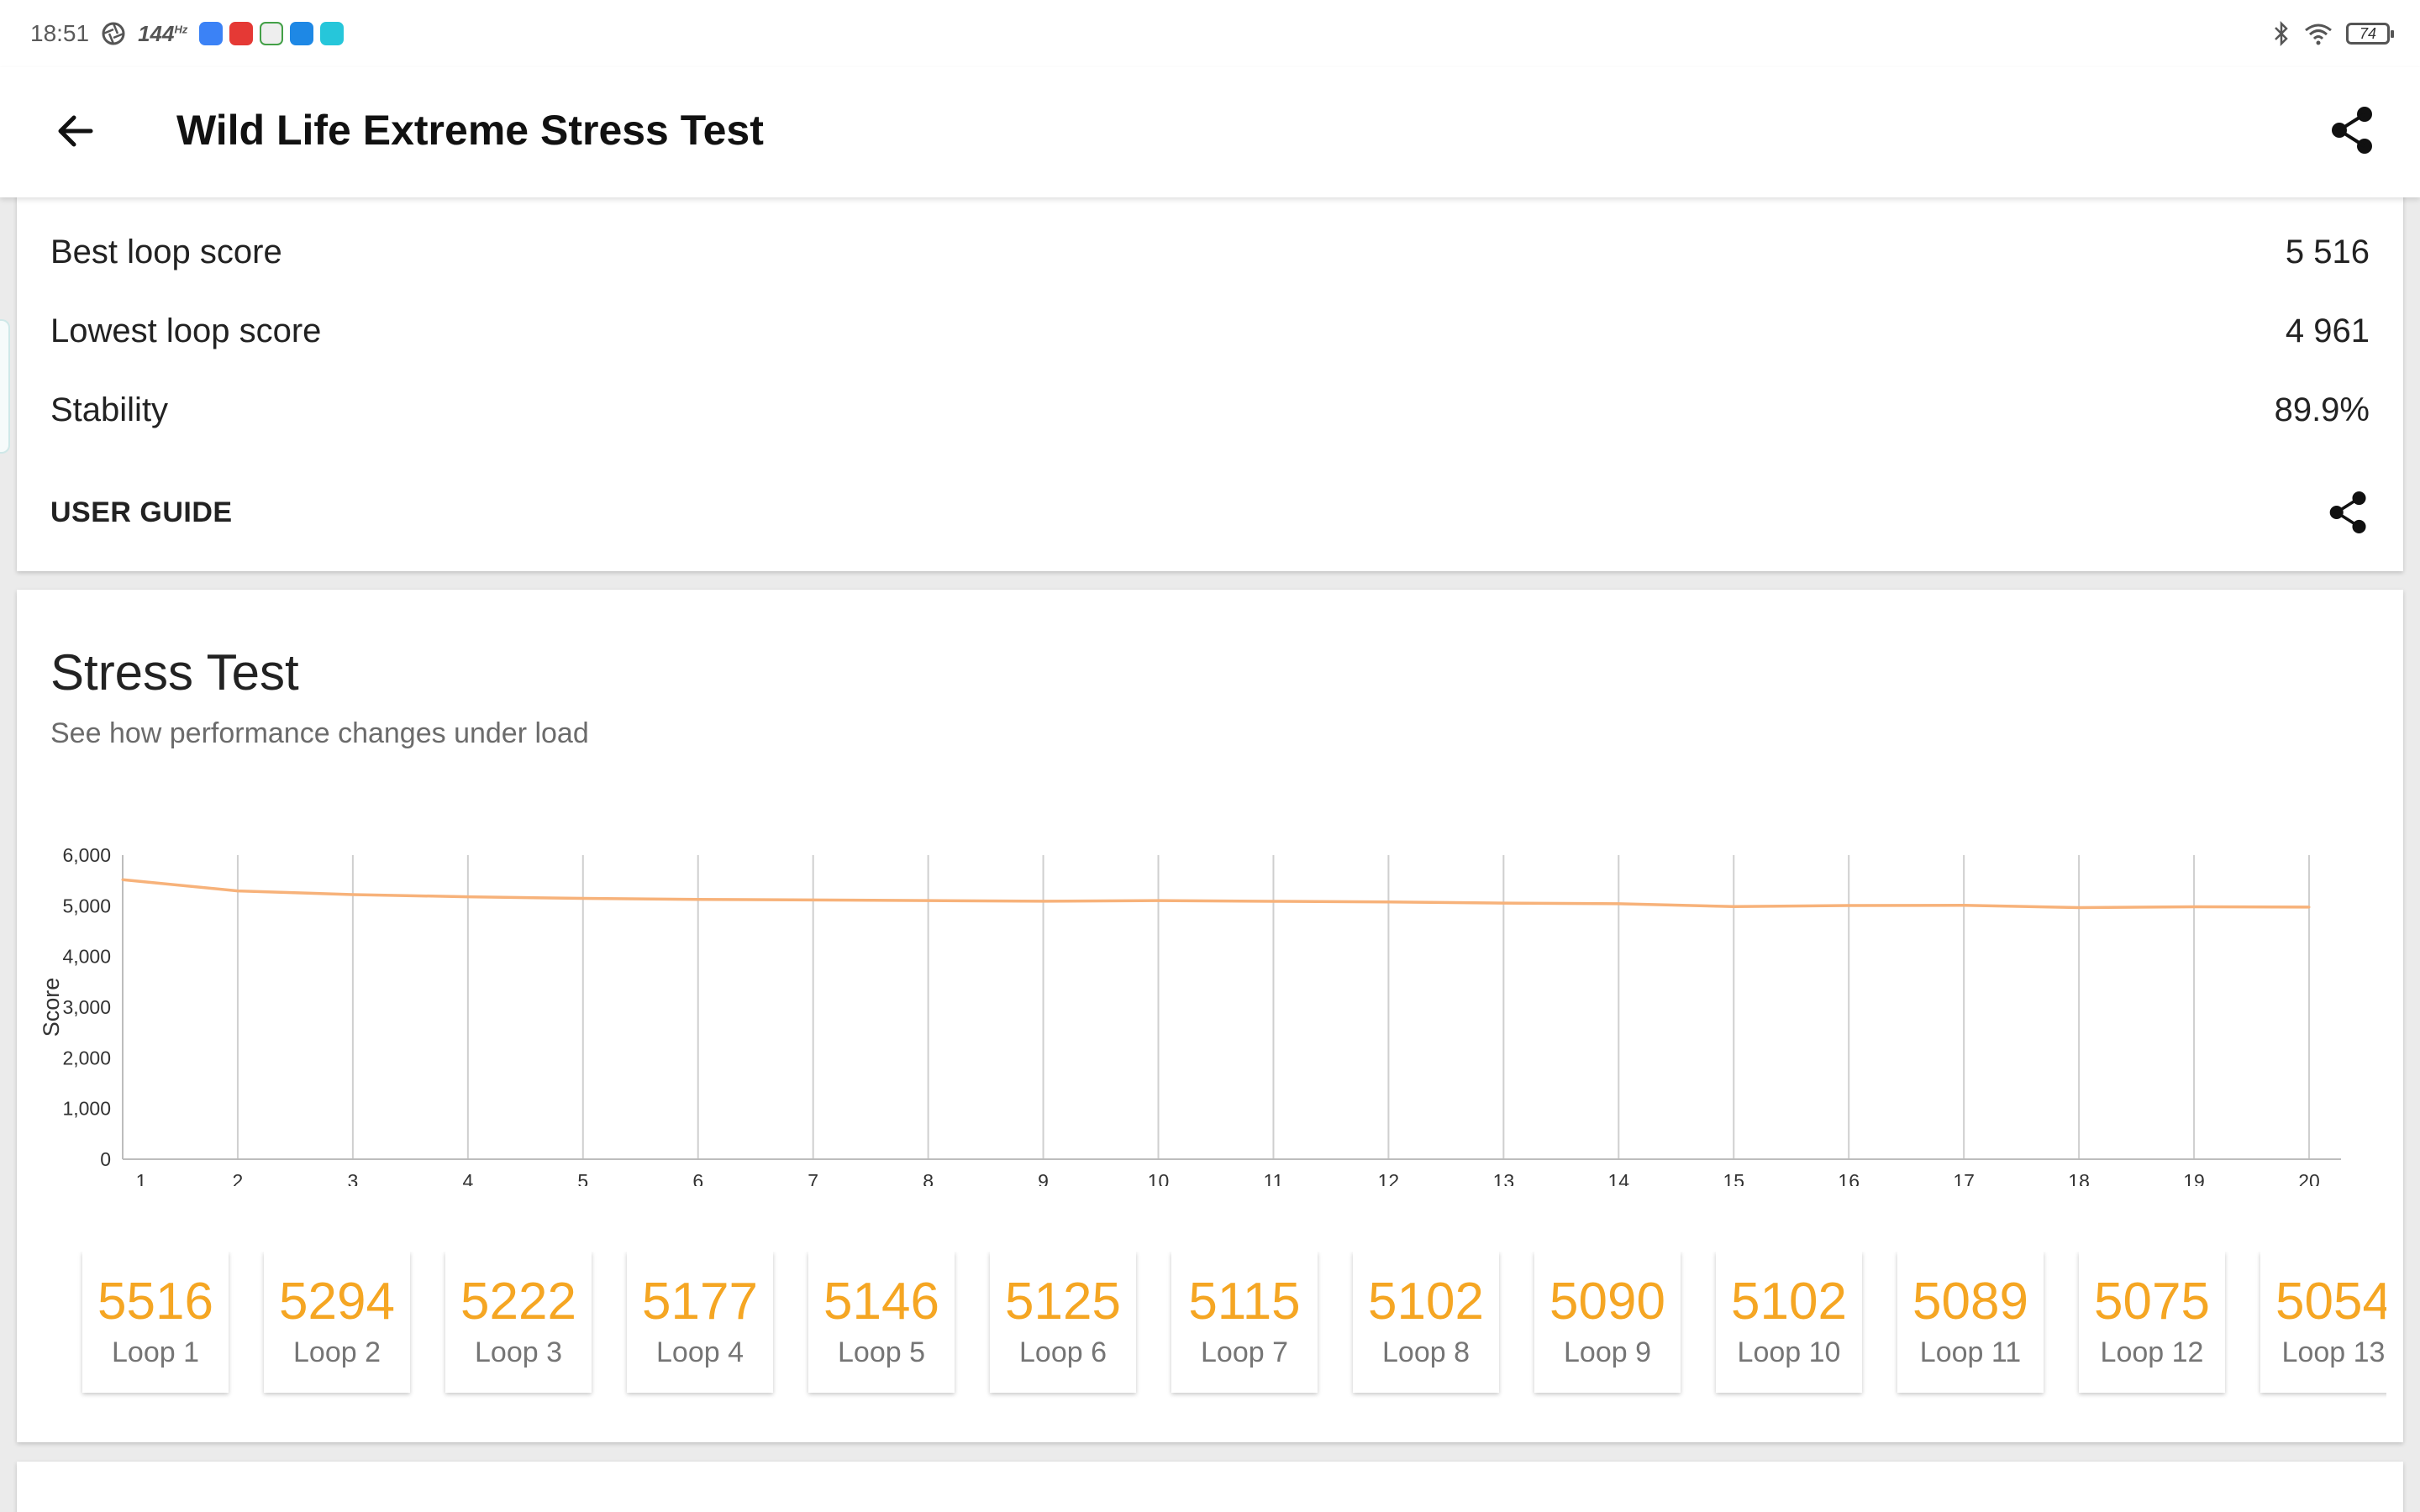  Describe the element at coordinates (470, 130) in the screenshot. I see `page-title: Wild Life Extreme Stress Test` at that location.